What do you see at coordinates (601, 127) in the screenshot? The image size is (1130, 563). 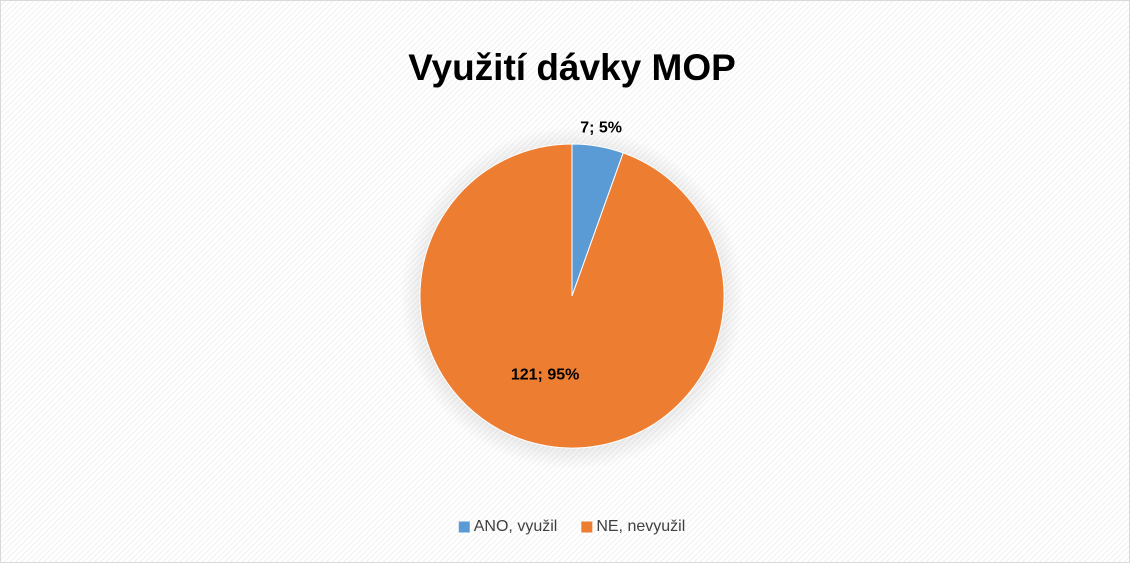 I see `data-label: 7; 5%` at bounding box center [601, 127].